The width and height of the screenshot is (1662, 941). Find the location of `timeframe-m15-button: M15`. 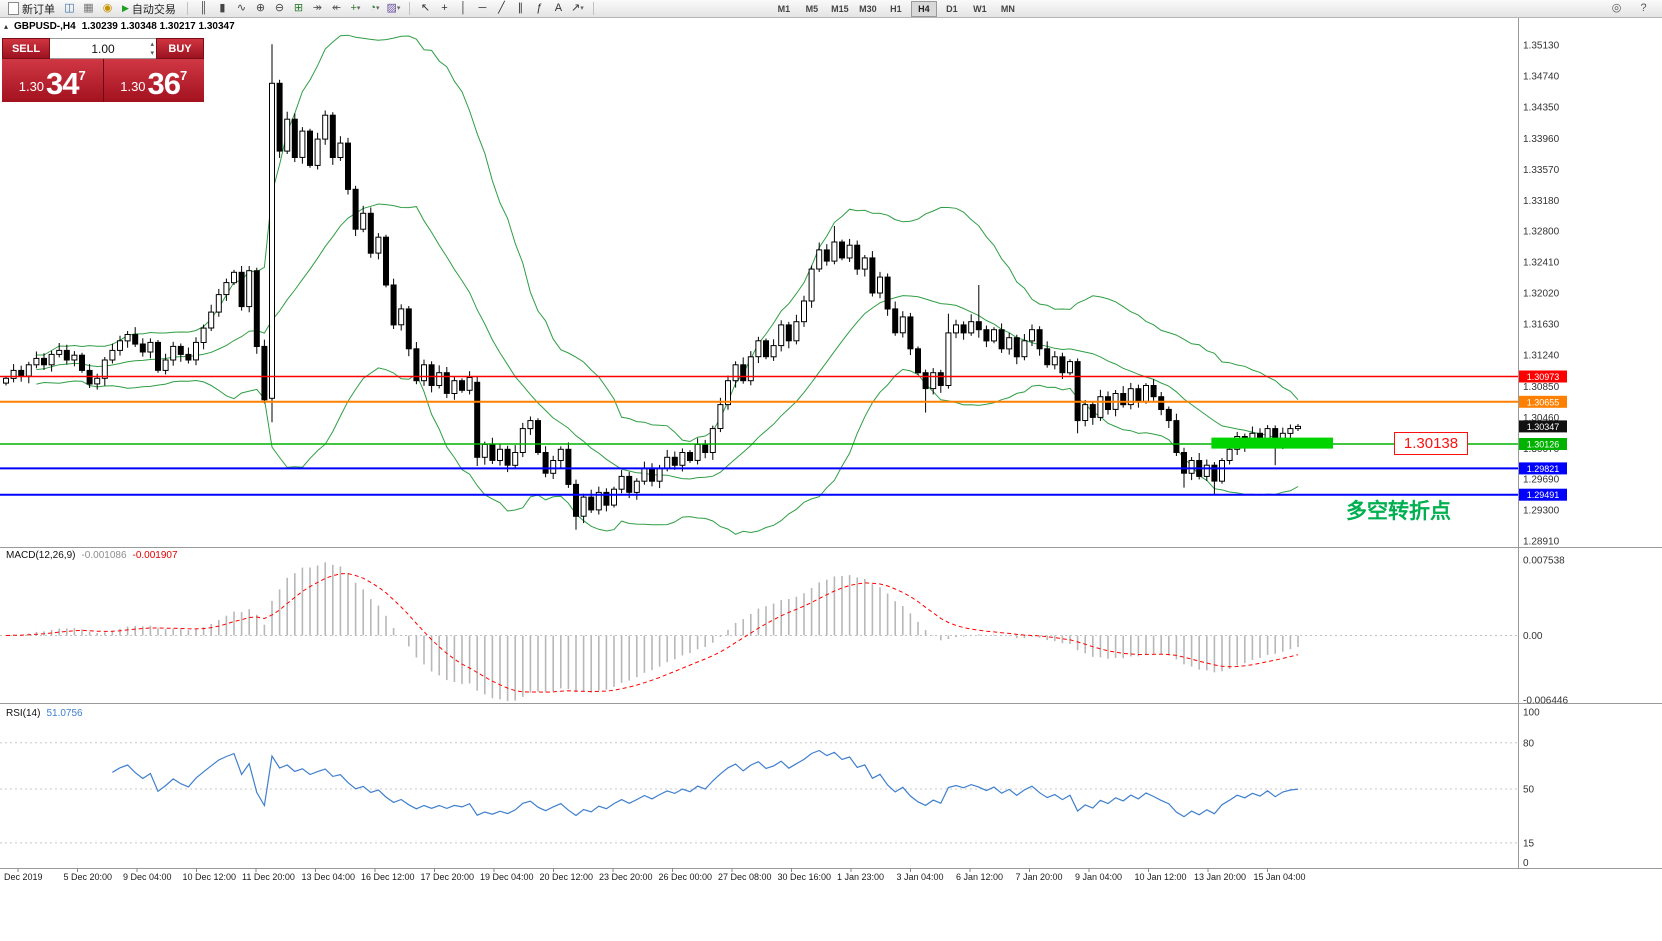

timeframe-m15-button: M15 is located at coordinates (840, 8).